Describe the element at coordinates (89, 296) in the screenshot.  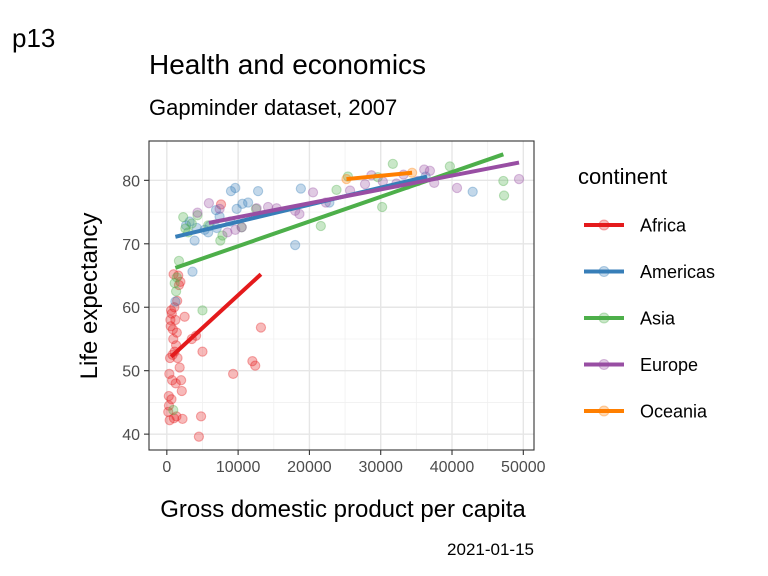
I see `y-axis-title: Life expectancy` at that location.